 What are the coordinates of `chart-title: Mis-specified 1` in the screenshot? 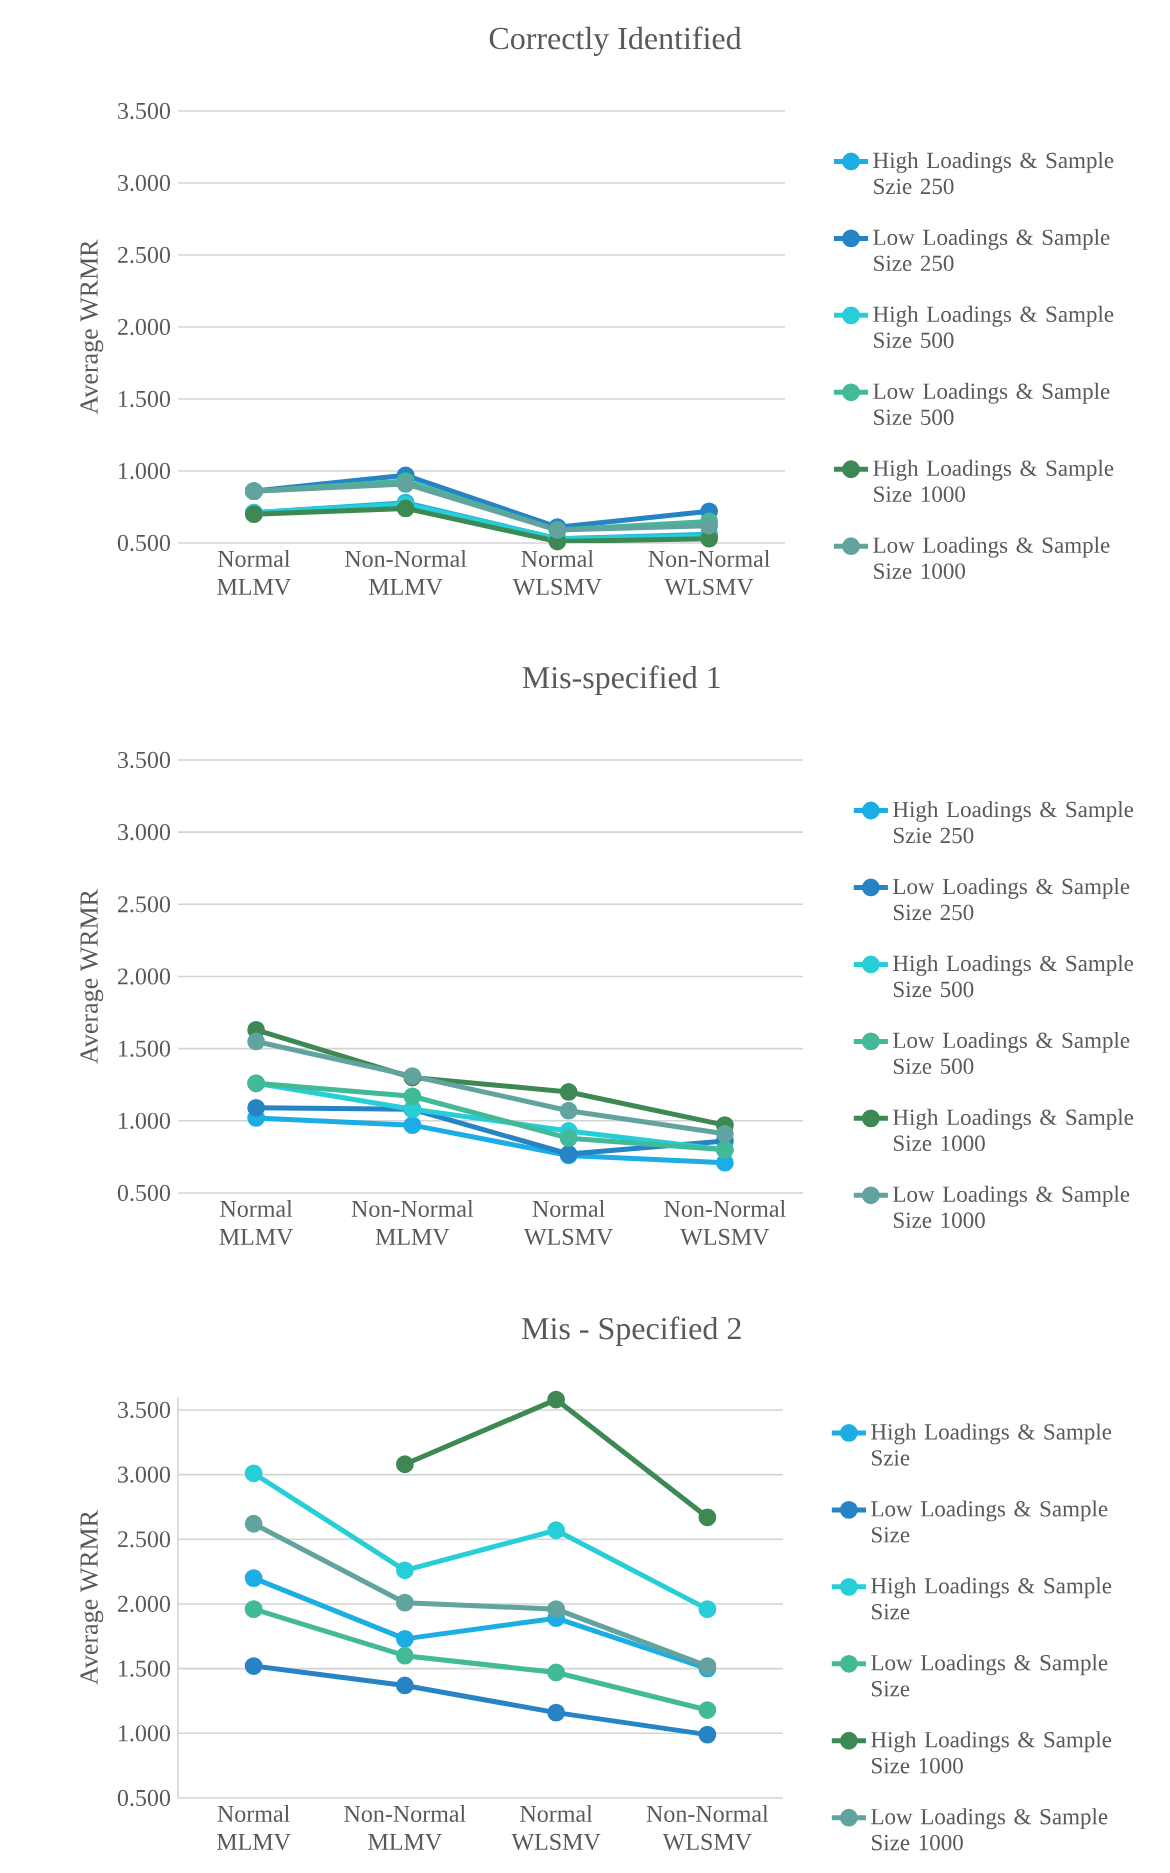 It's located at (621, 680).